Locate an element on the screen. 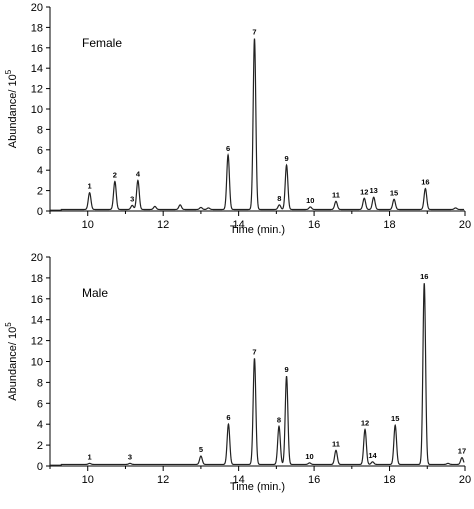  peak-label: 13 is located at coordinates (374, 190).